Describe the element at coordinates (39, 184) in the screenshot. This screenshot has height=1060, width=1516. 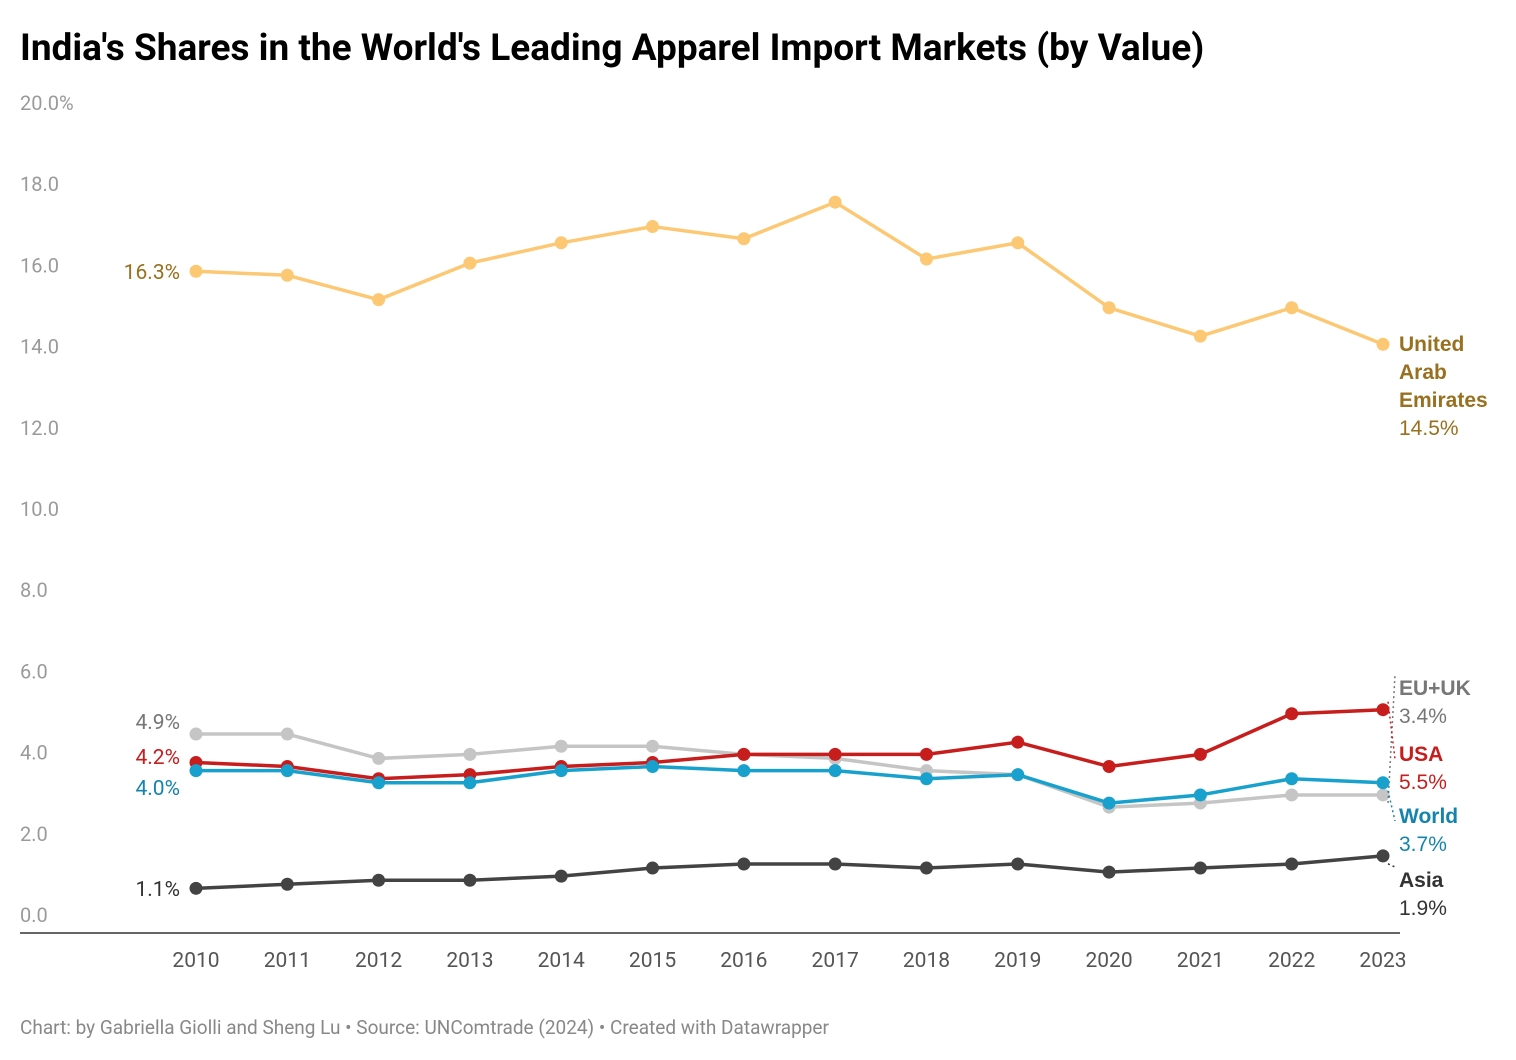
I see `y-tick-label: 18.0` at that location.